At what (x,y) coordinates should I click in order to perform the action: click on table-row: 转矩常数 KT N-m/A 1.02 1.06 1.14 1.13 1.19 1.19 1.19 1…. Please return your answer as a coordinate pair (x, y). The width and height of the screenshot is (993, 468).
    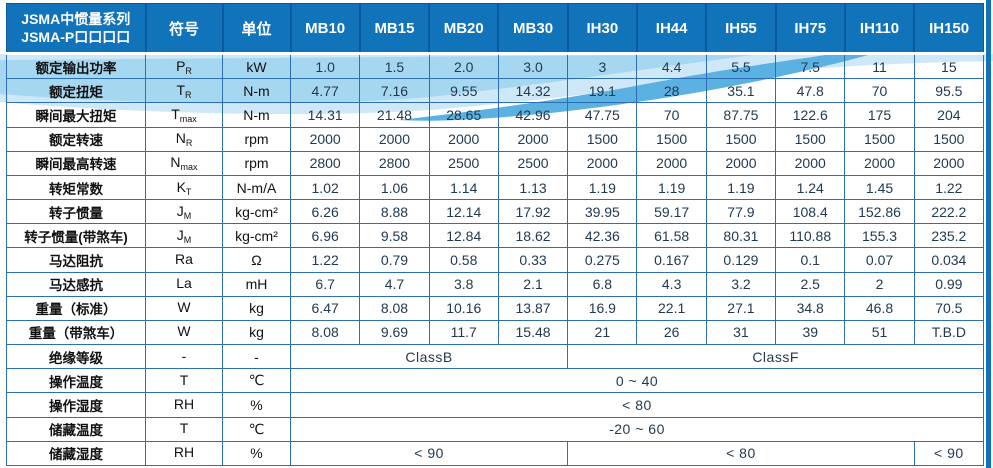
    Looking at the image, I should click on (495, 187).